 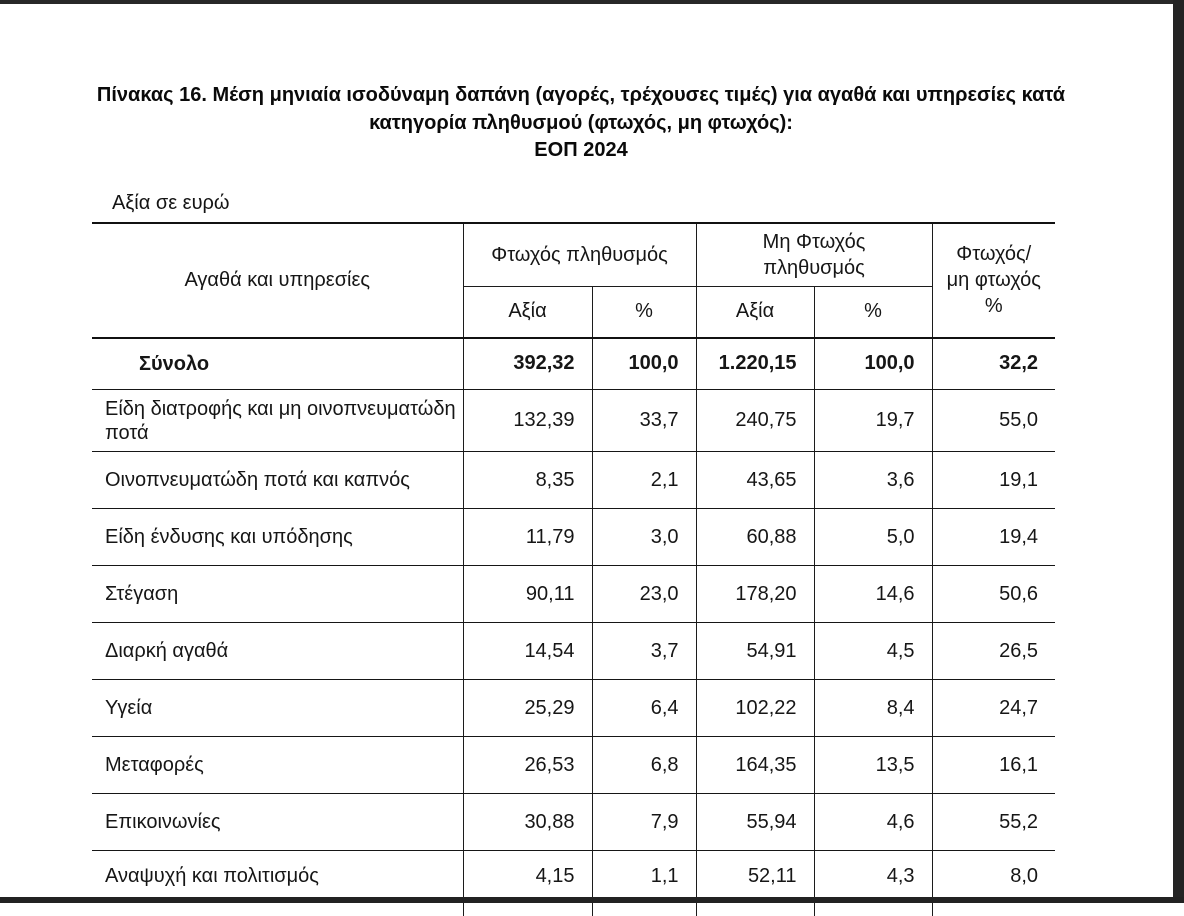 What do you see at coordinates (644, 822) in the screenshot?
I see `cell-poor-pct: 7,9` at bounding box center [644, 822].